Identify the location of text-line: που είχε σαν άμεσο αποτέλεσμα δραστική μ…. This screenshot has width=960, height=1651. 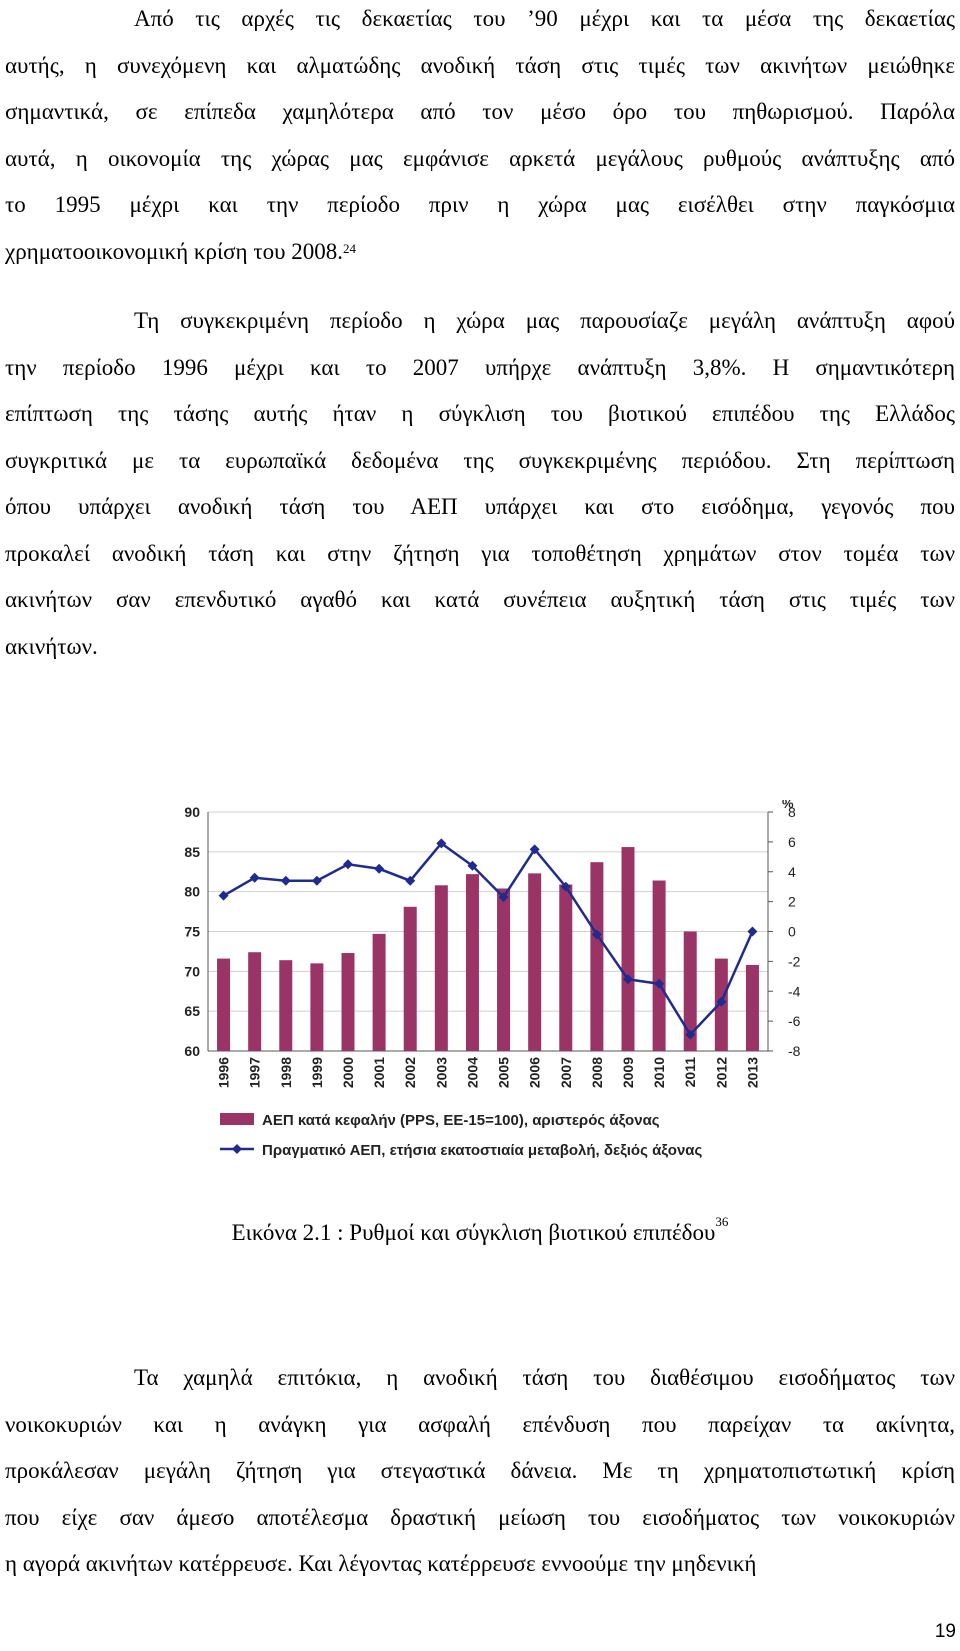
(480, 1517).